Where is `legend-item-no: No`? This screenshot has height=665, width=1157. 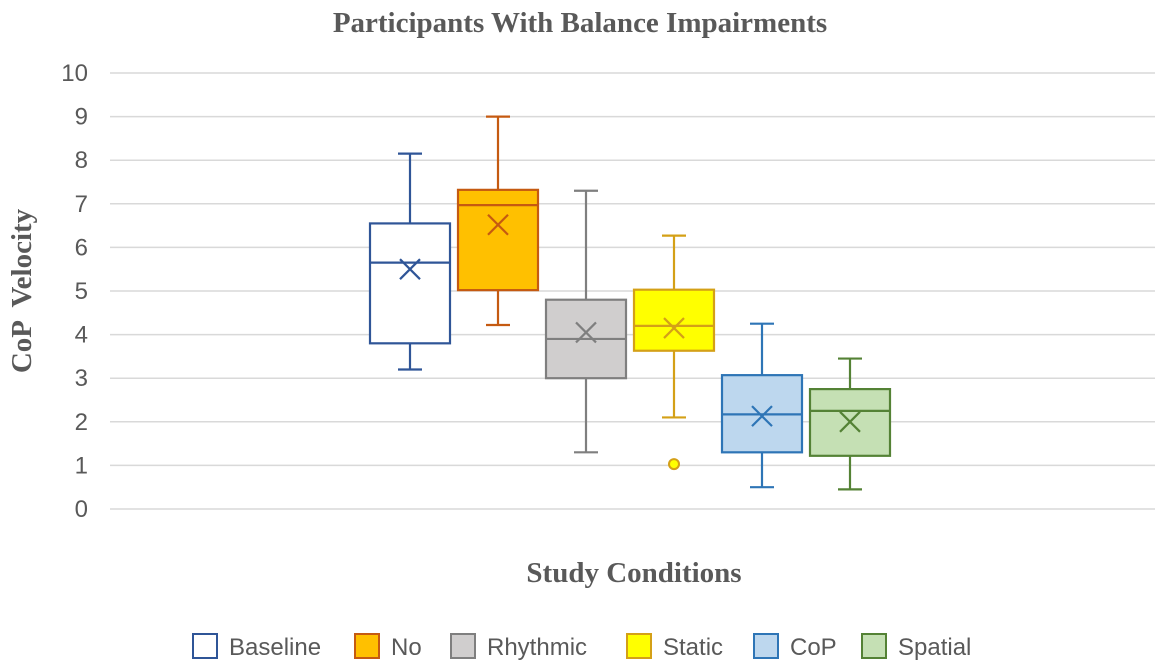 legend-item-no: No is located at coordinates (388, 647).